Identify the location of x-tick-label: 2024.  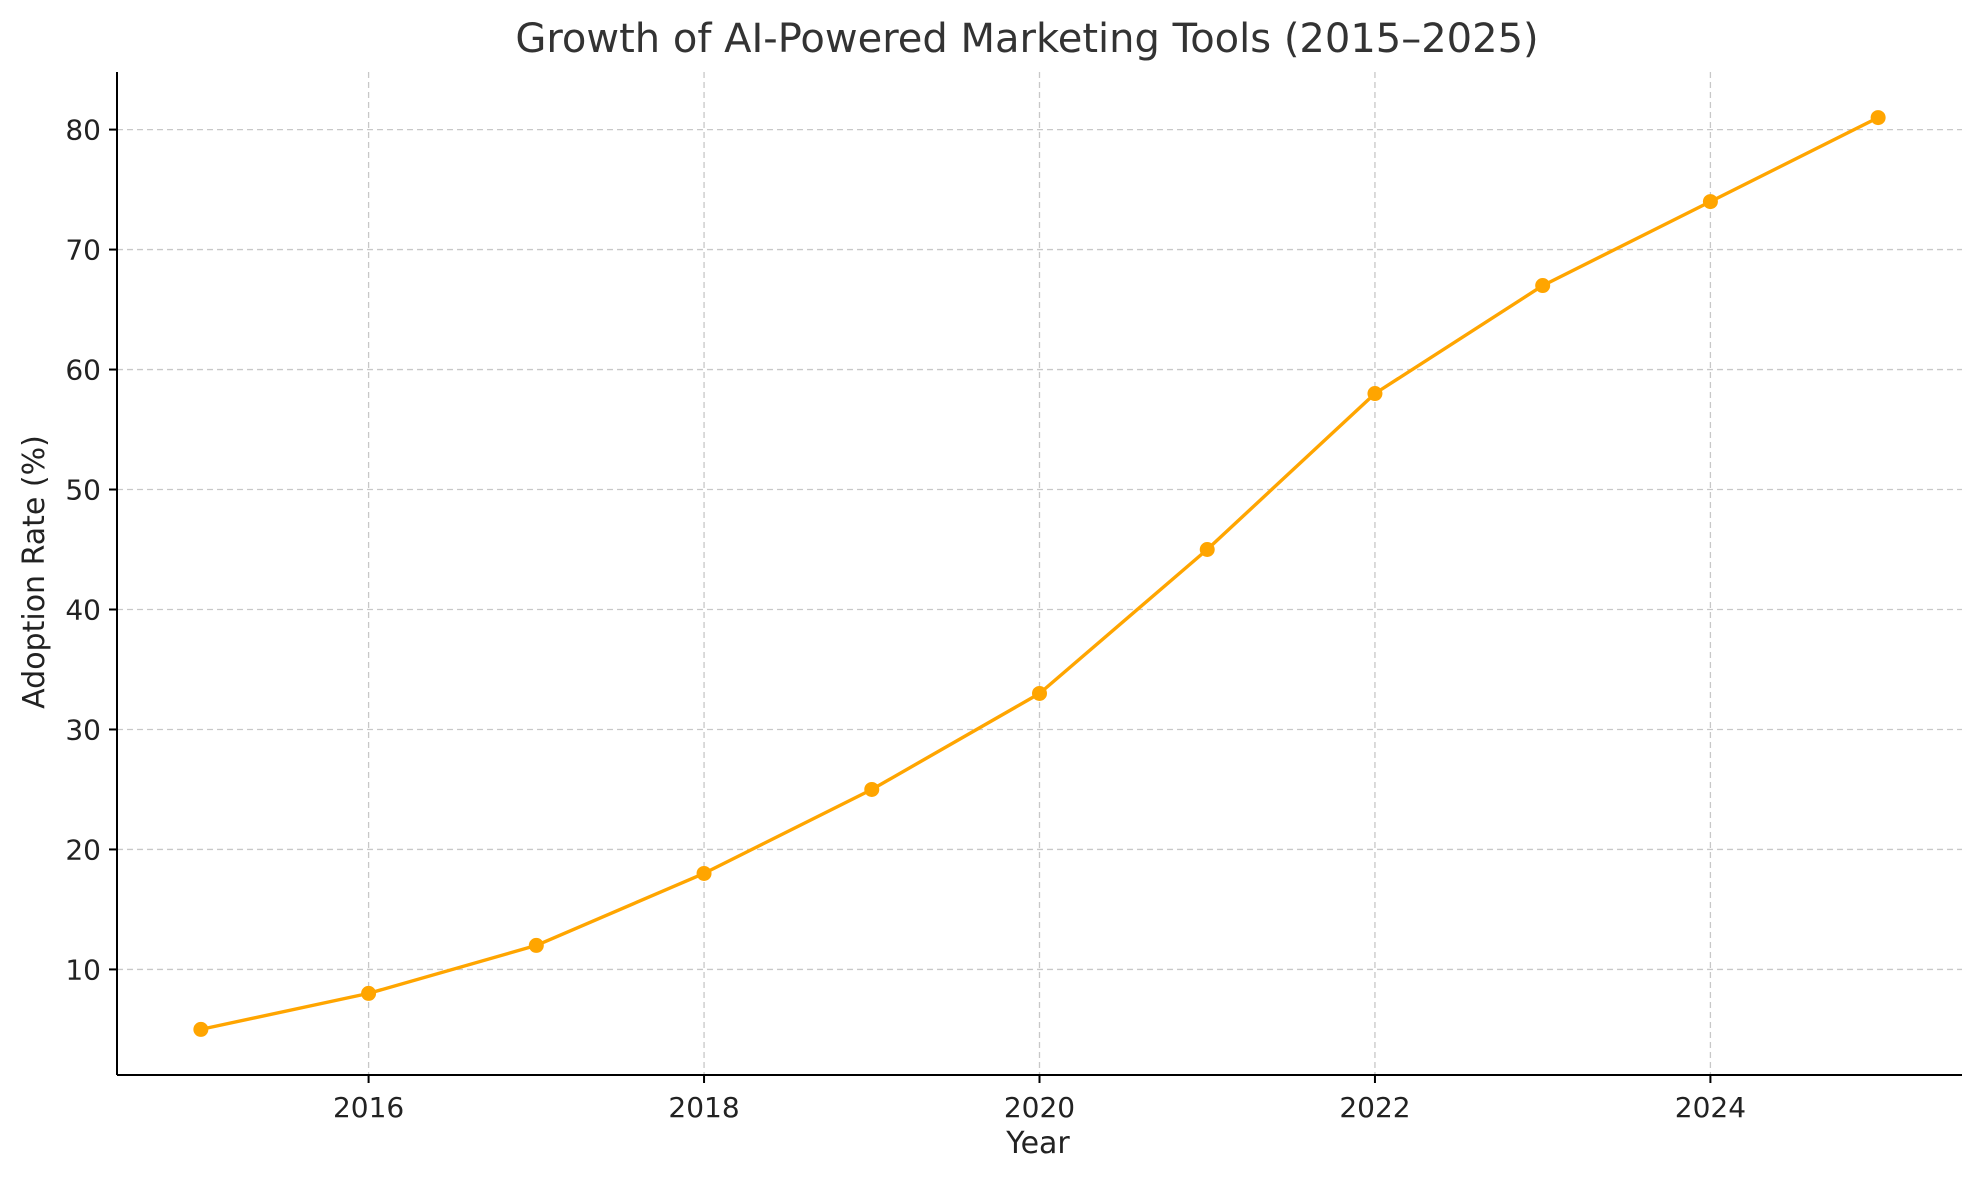
(1710, 1107).